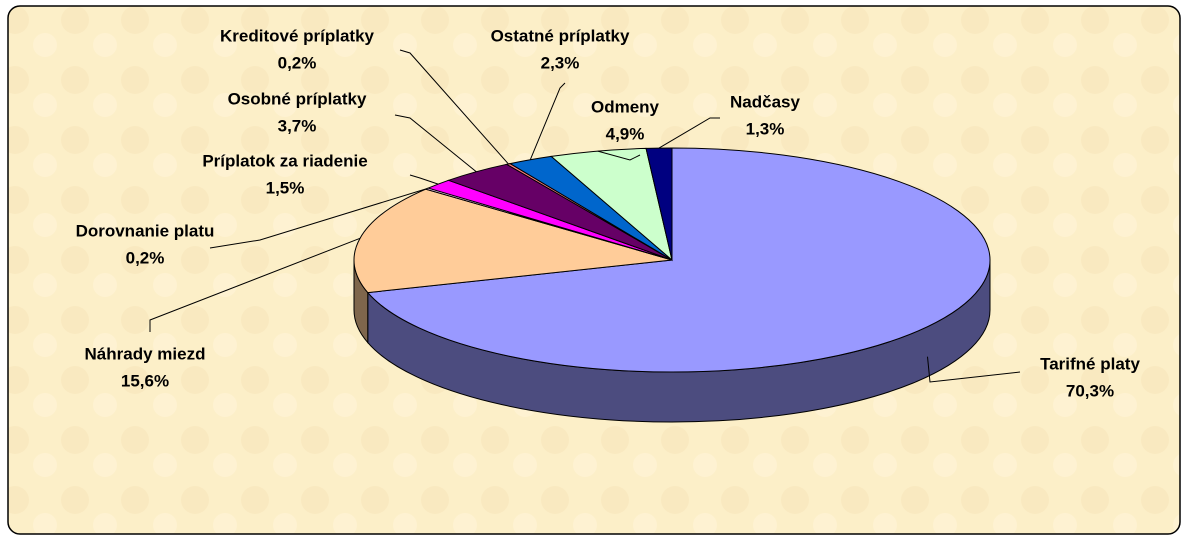 The image size is (1189, 537). Describe the element at coordinates (1090, 363) in the screenshot. I see `slice-label: Tarifné platy` at that location.